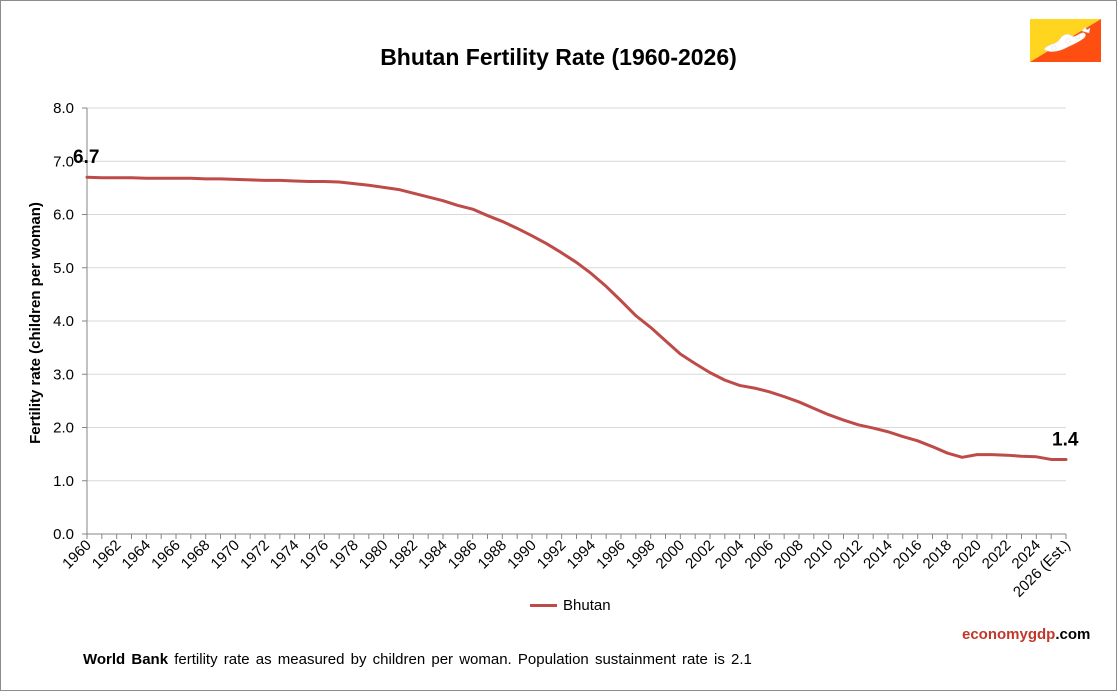  What do you see at coordinates (63, 215) in the screenshot?
I see `y-tick-label: 6.0` at bounding box center [63, 215].